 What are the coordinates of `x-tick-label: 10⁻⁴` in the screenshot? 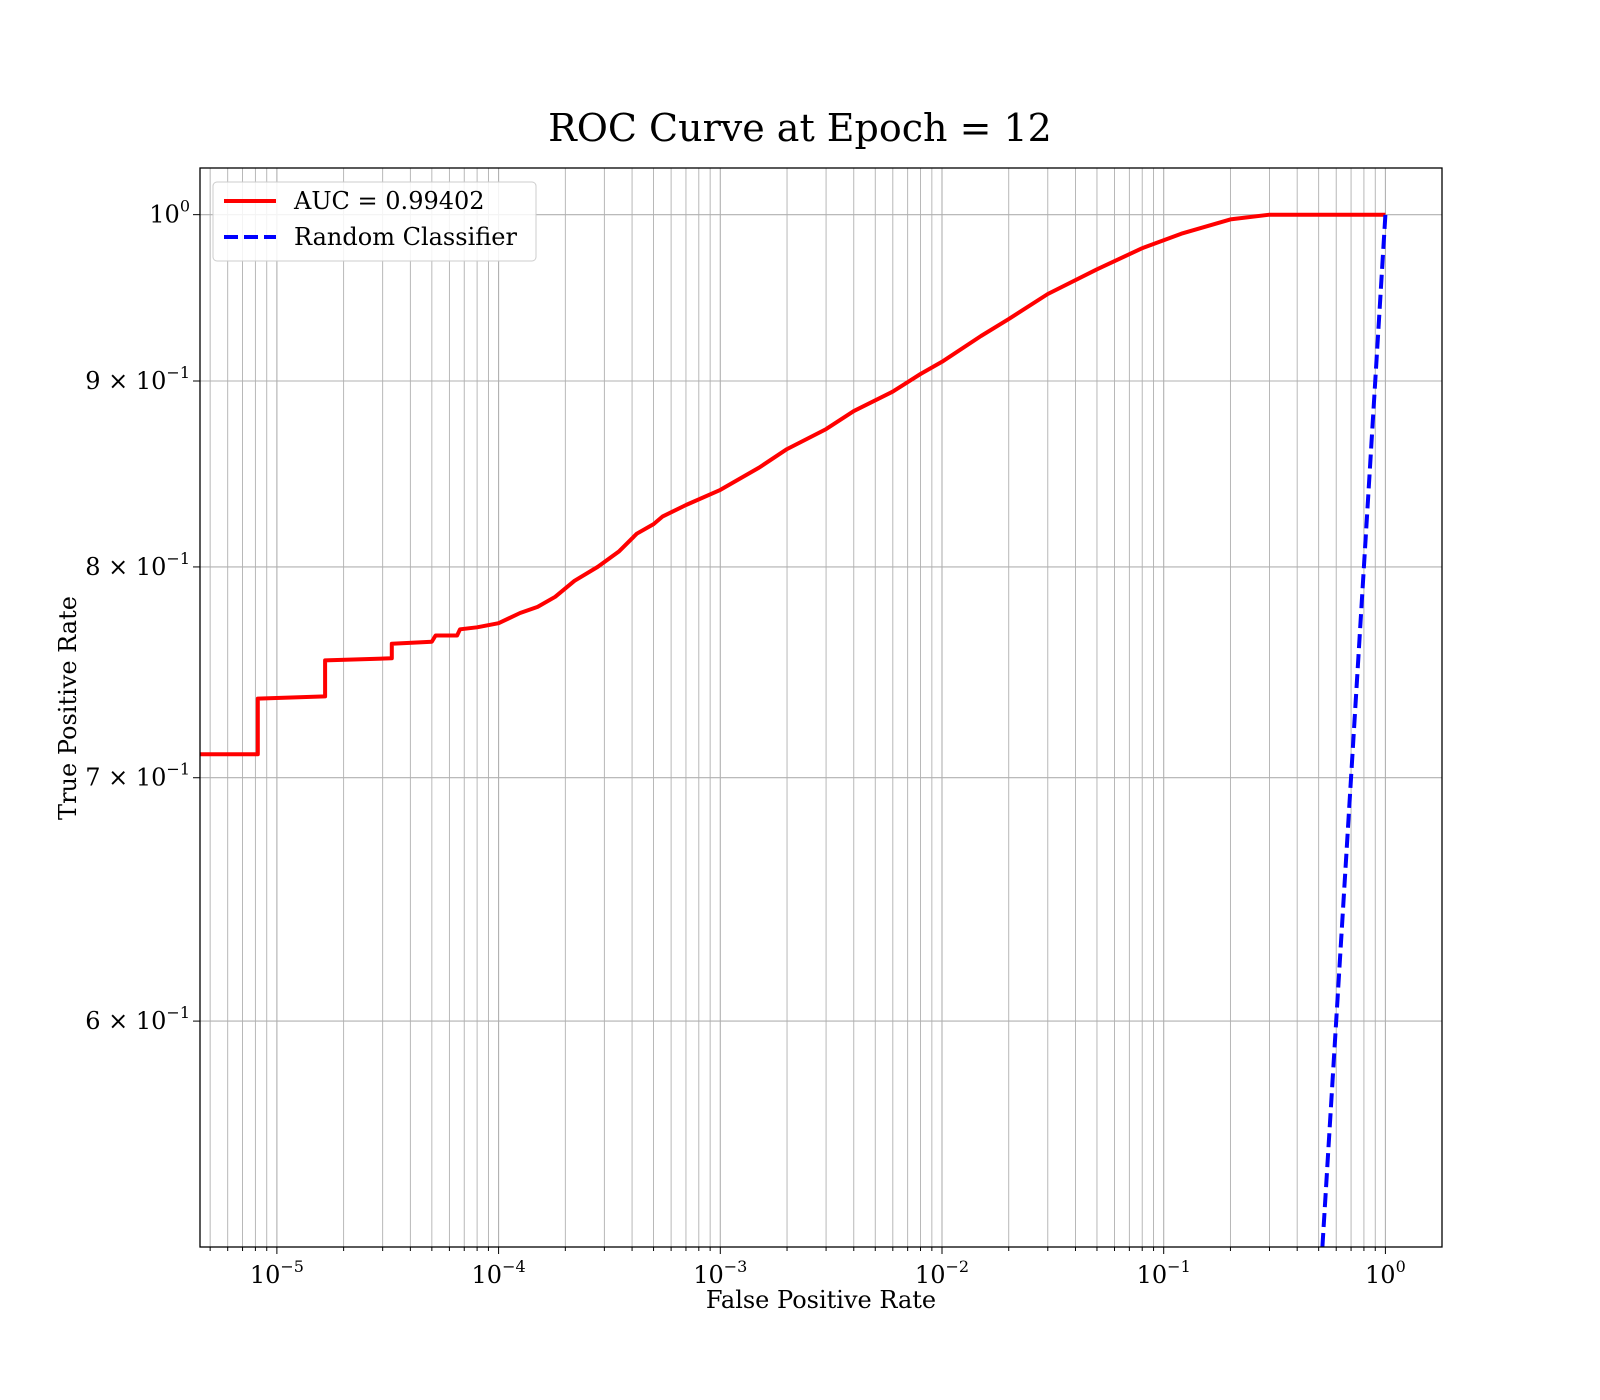 It's located at (499, 1273).